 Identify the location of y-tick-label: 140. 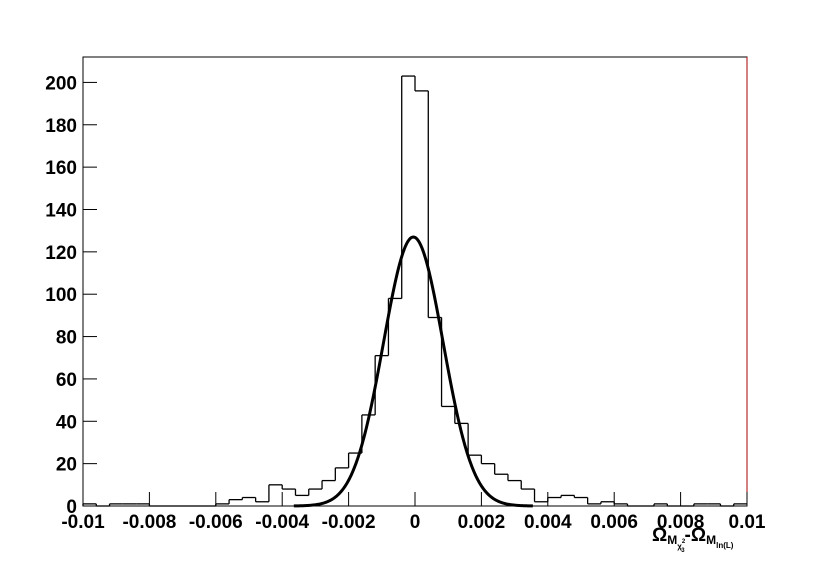
(61, 210).